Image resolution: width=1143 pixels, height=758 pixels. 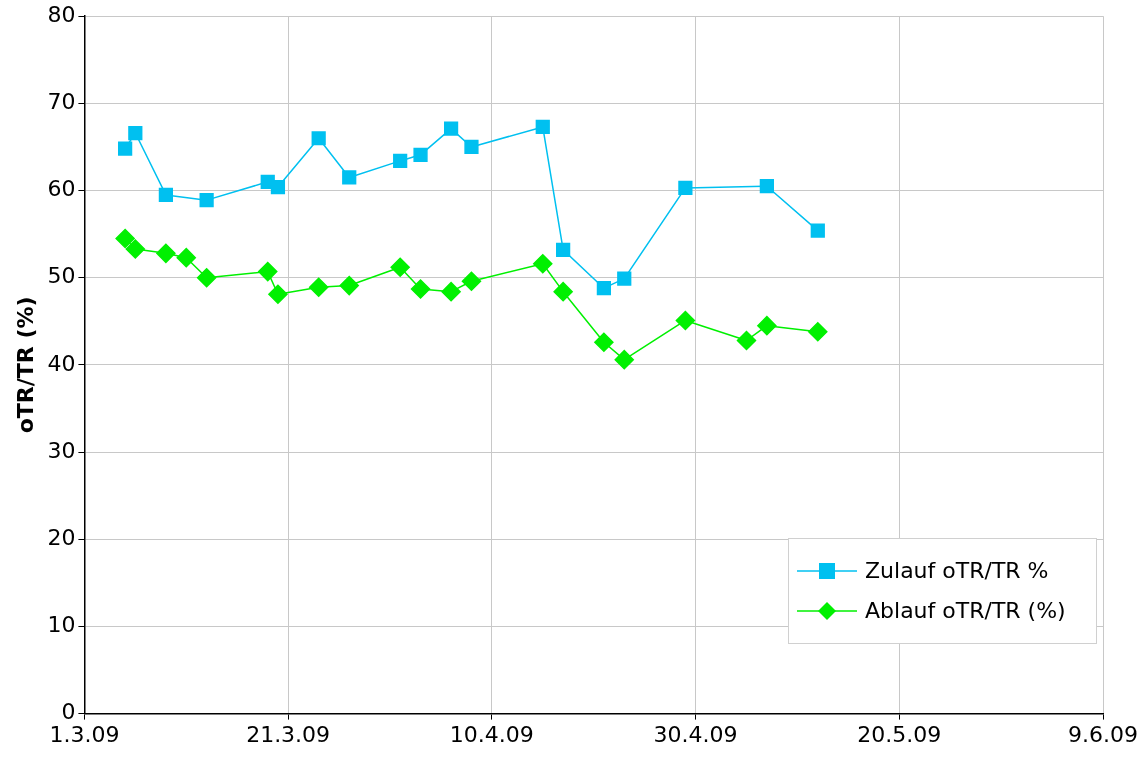 What do you see at coordinates (899, 734) in the screenshot?
I see `x-tick-label: 20.5.09` at bounding box center [899, 734].